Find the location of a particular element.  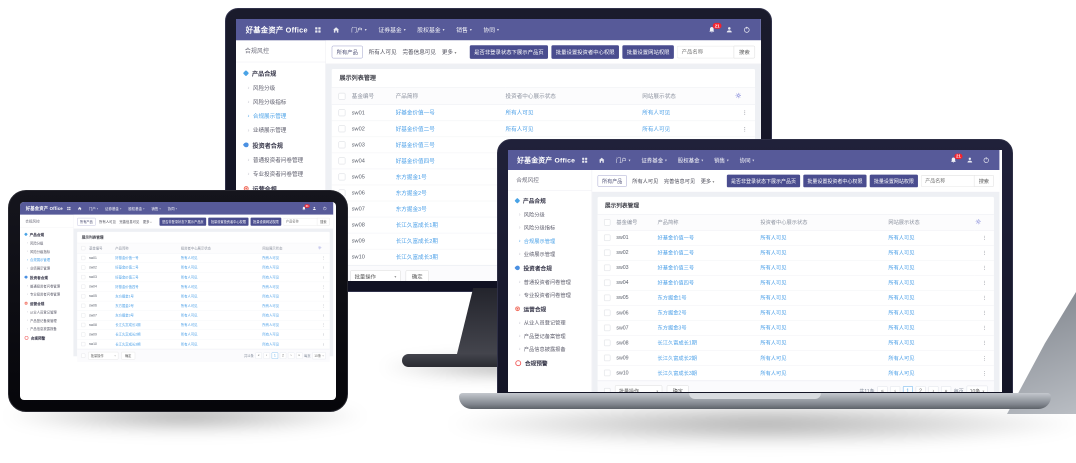

confirm-button: 确定 is located at coordinates (128, 355).